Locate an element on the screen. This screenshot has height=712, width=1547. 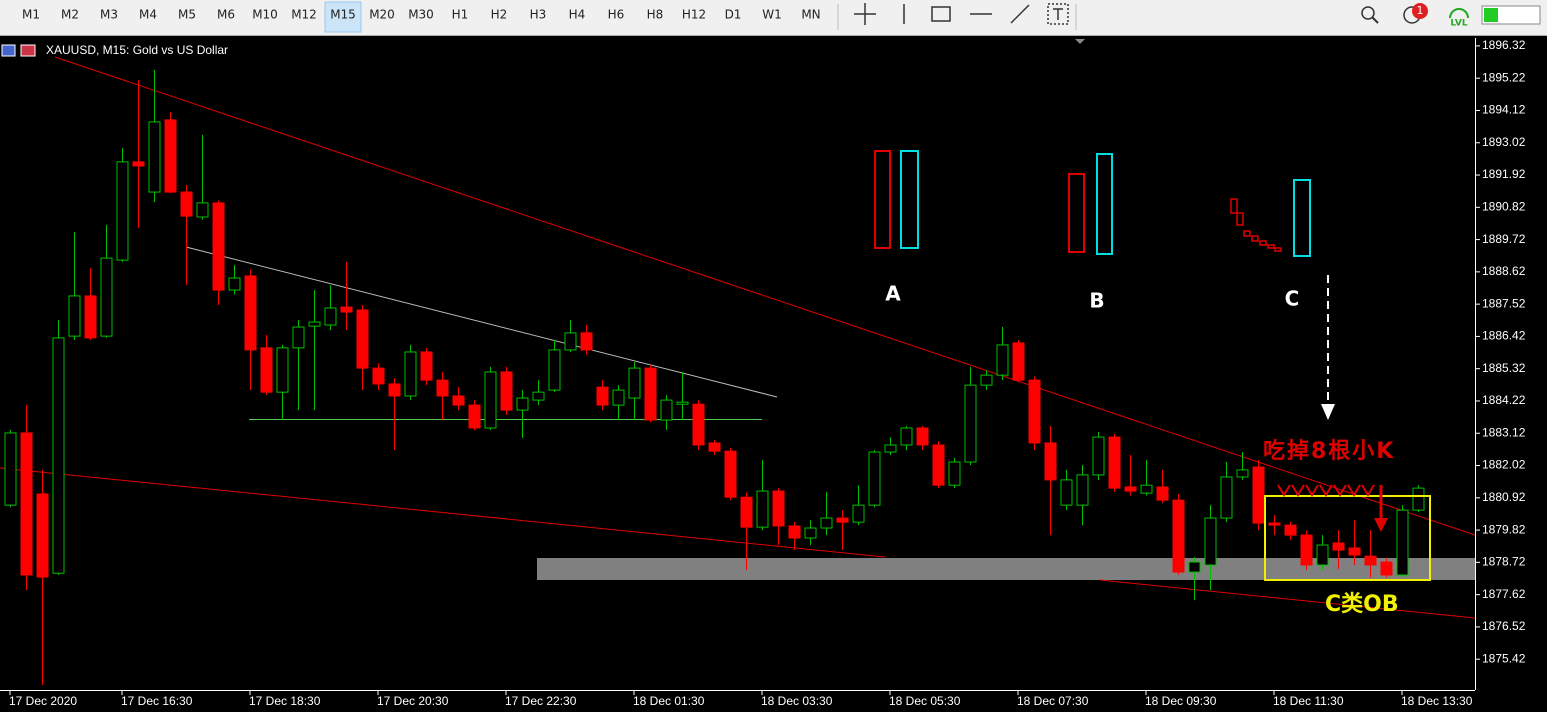
timeframe-button: M6 is located at coordinates (226, 15).